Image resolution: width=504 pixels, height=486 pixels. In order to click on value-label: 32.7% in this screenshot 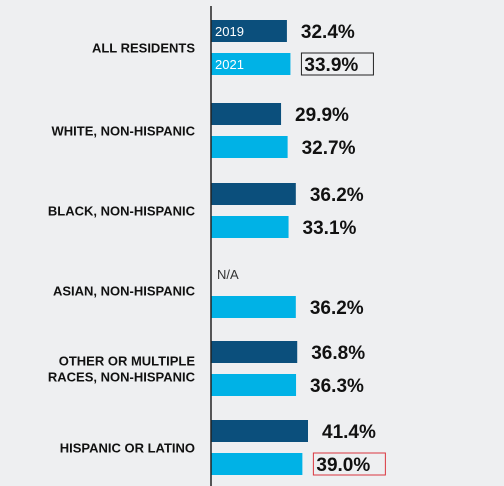, I will do `click(329, 148)`.